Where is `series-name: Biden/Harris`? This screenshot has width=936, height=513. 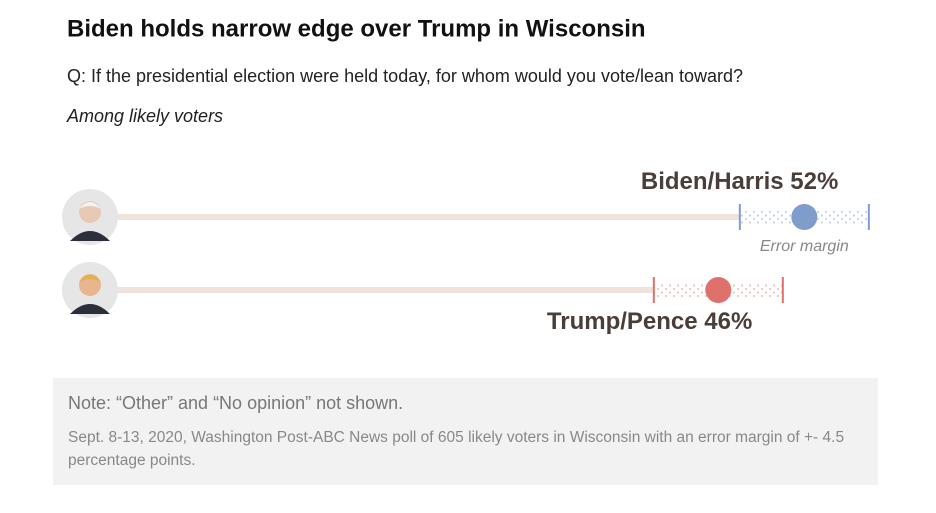 series-name: Biden/Harris is located at coordinates (712, 181).